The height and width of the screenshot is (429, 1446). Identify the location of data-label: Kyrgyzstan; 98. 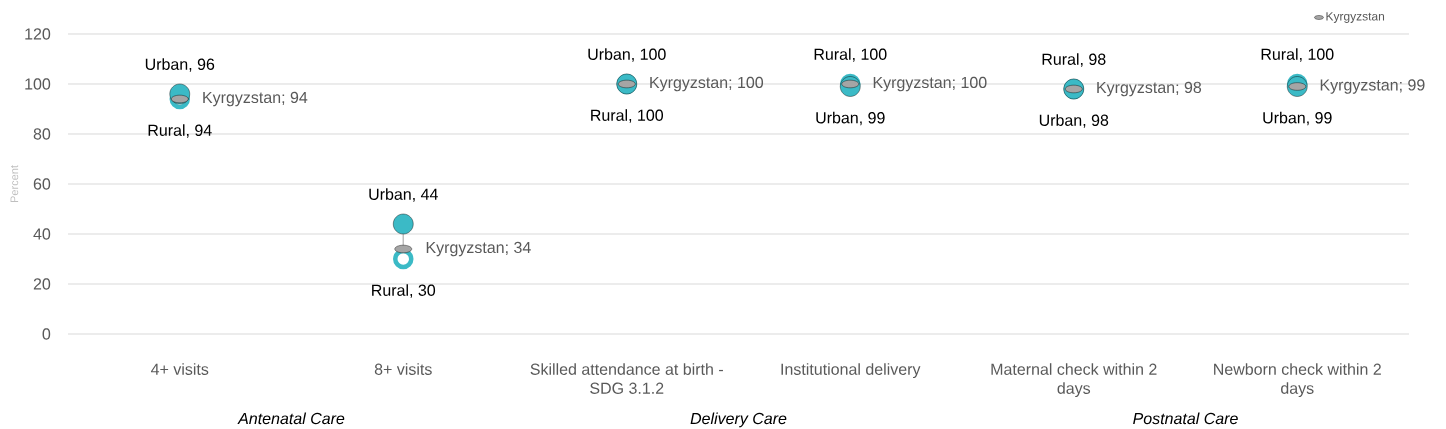
(1149, 89).